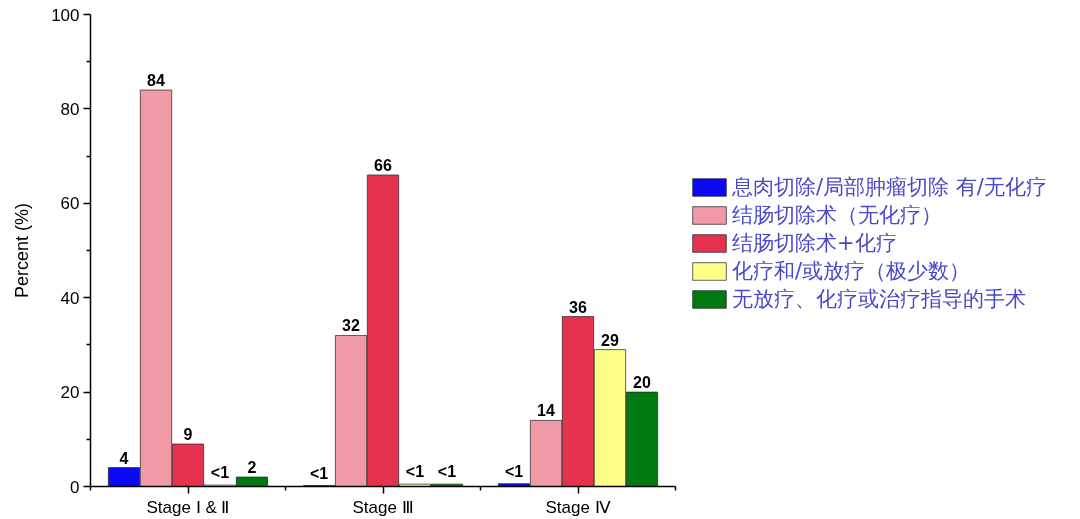  Describe the element at coordinates (75, 487) in the screenshot. I see `y-tick-label: 0` at that location.